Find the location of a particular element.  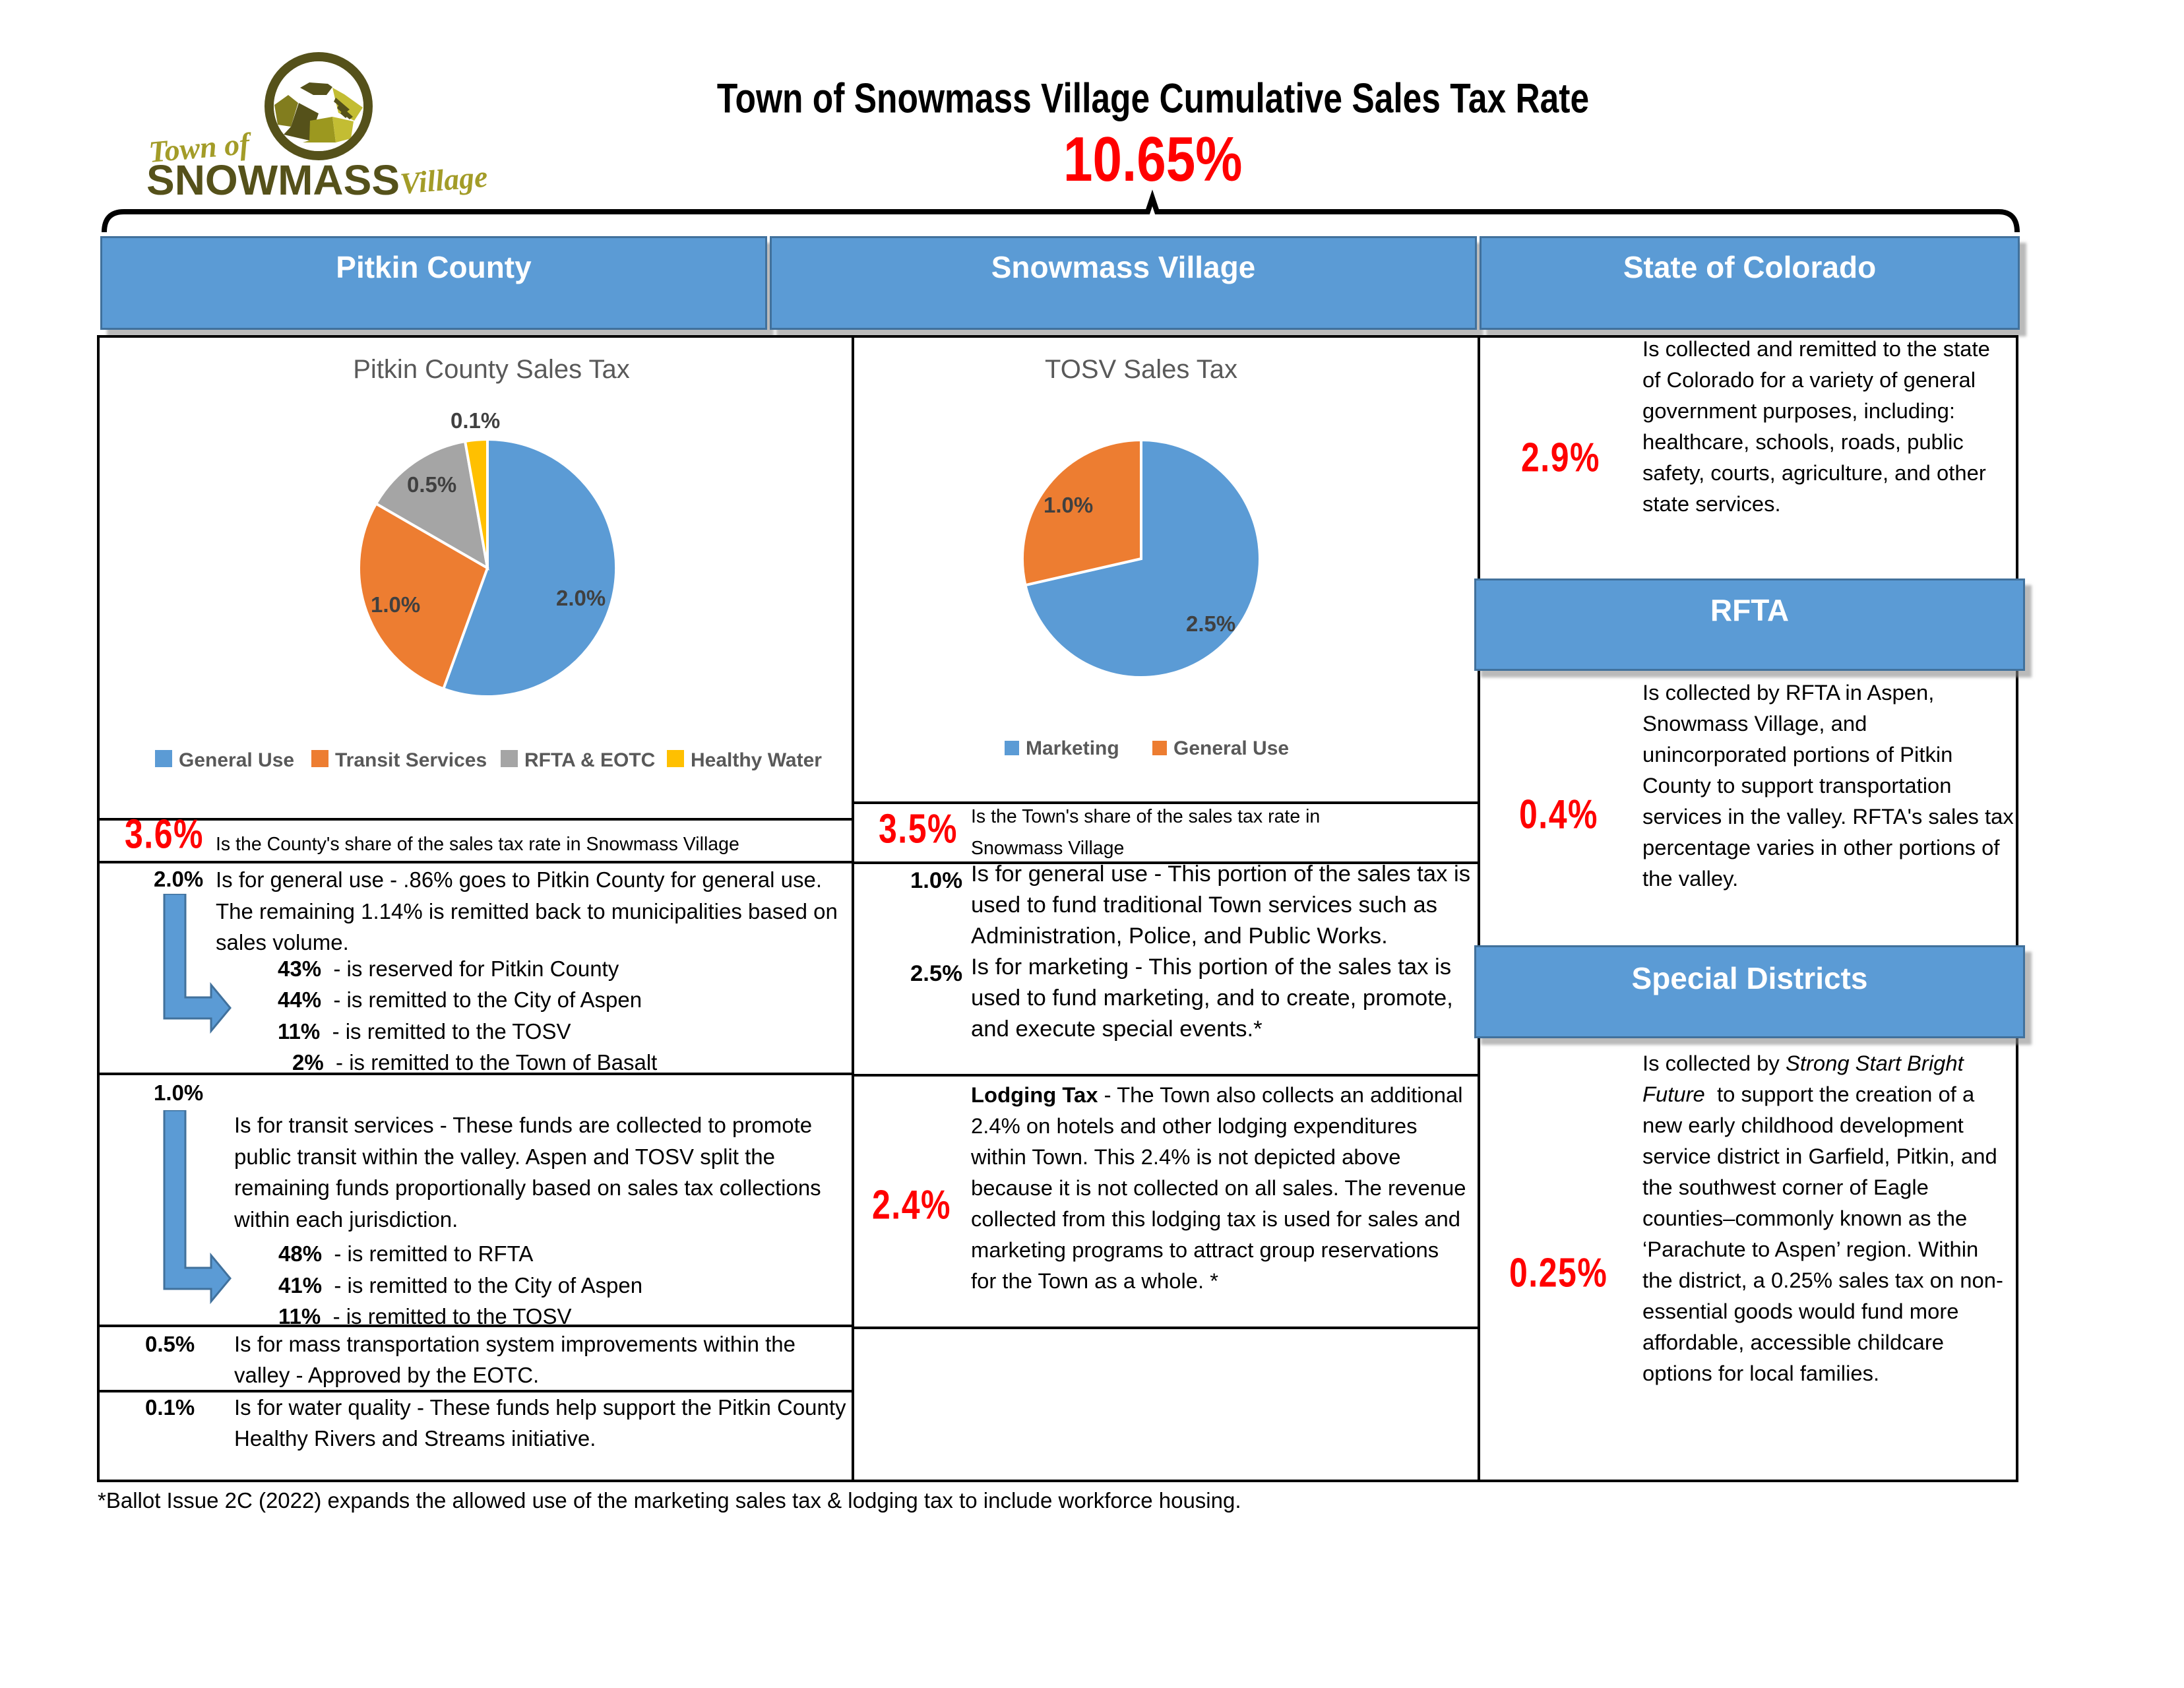

svg-text: 2.5% is located at coordinates (1210, 623).